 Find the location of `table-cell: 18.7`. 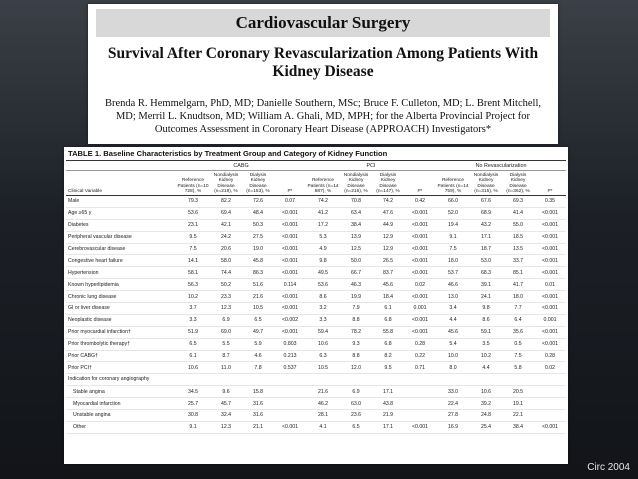

table-cell: 18.7 is located at coordinates (486, 249).